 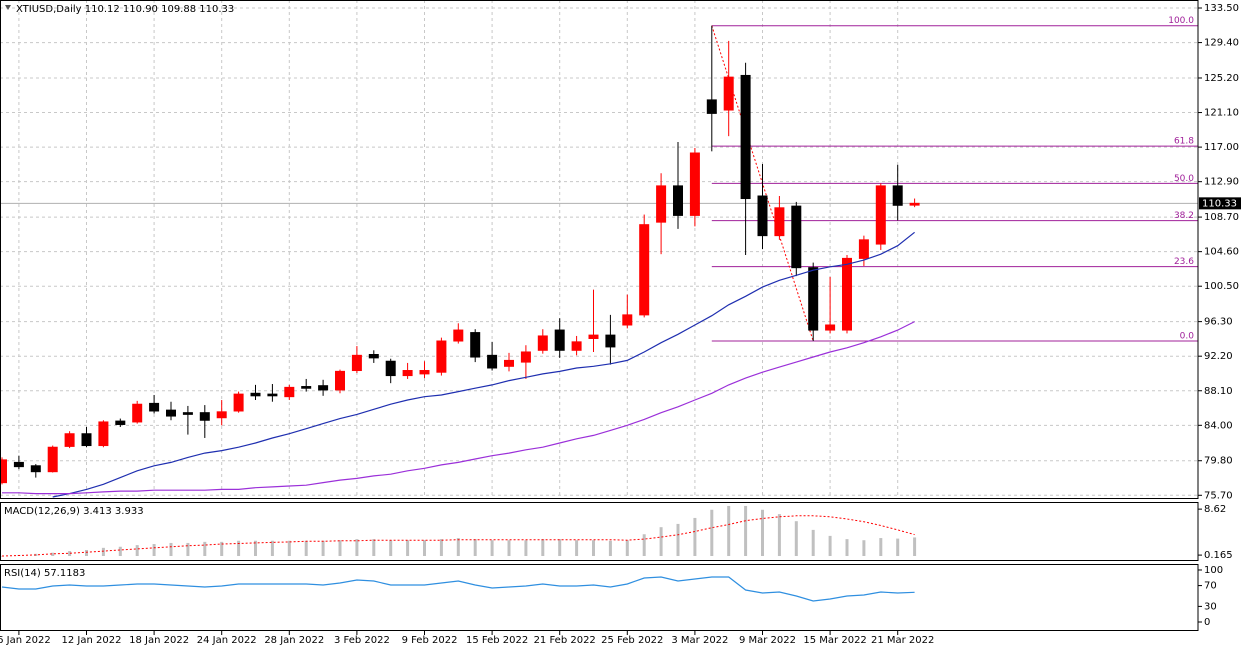 I want to click on x-tick-label: 24 Jan 2022, so click(x=227, y=640).